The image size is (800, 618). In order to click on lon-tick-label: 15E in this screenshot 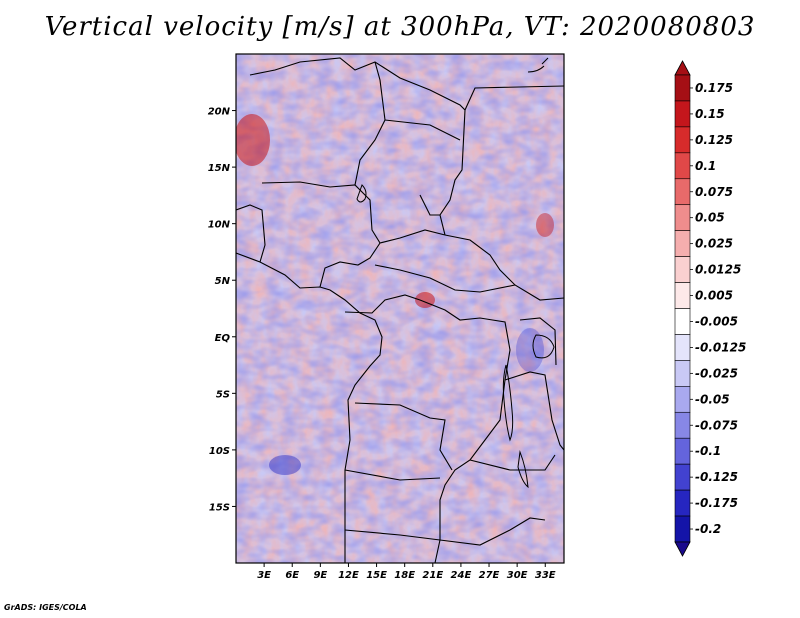, I will do `click(376, 575)`.